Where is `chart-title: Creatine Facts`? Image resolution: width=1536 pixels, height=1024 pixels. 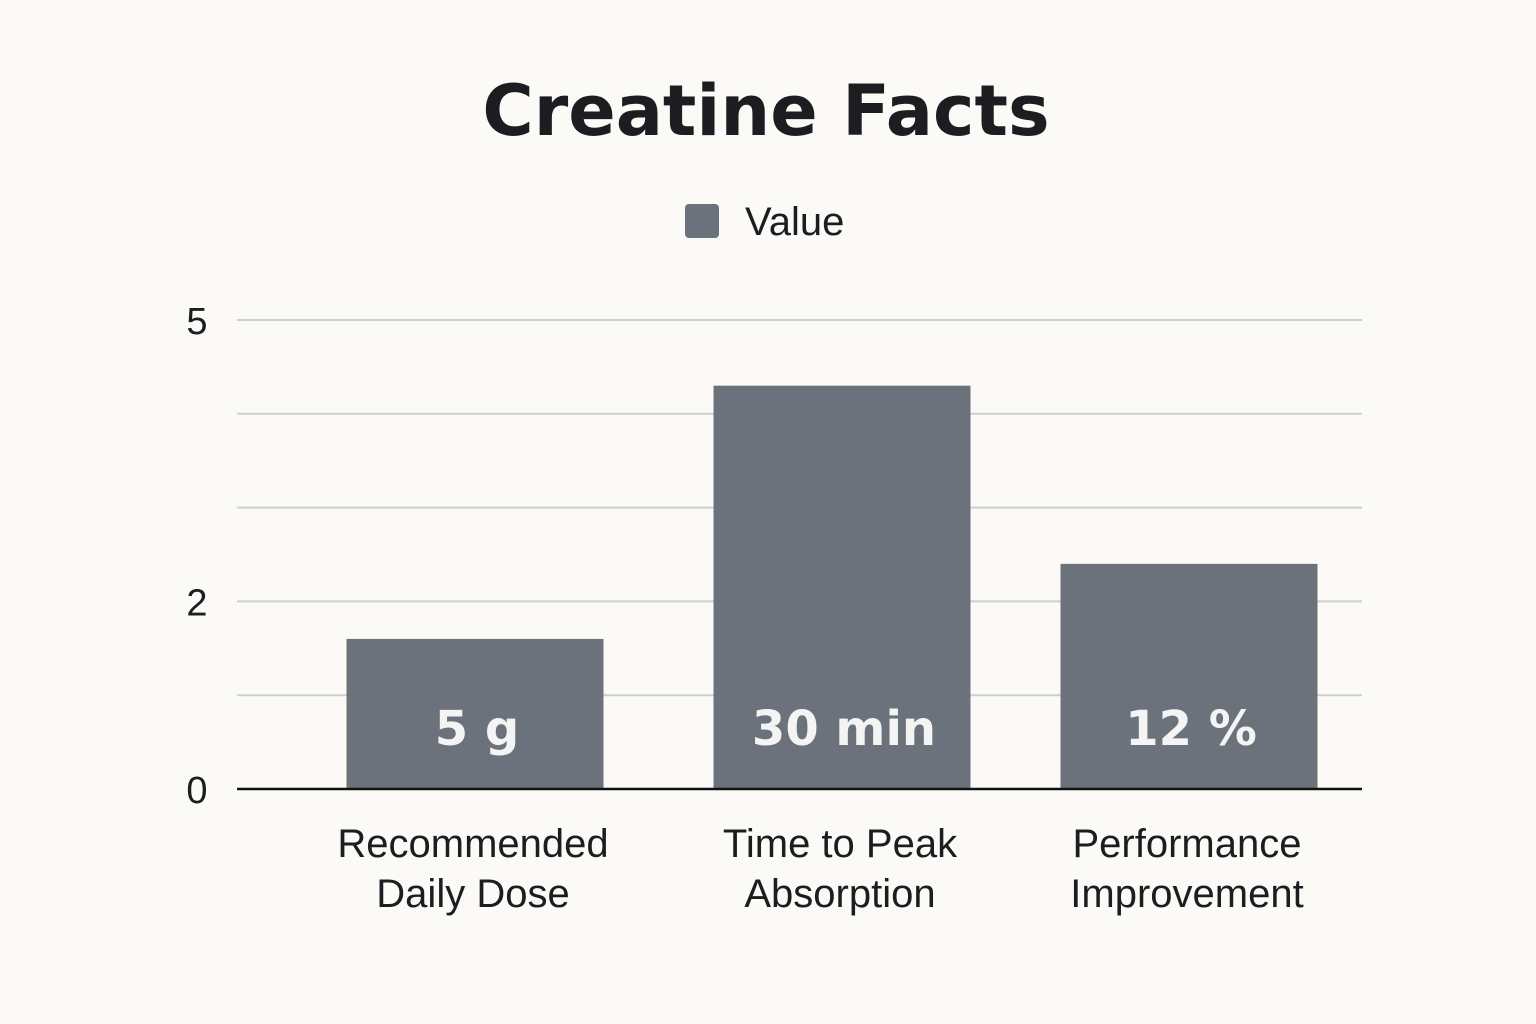
chart-title: Creatine Facts is located at coordinates (765, 111).